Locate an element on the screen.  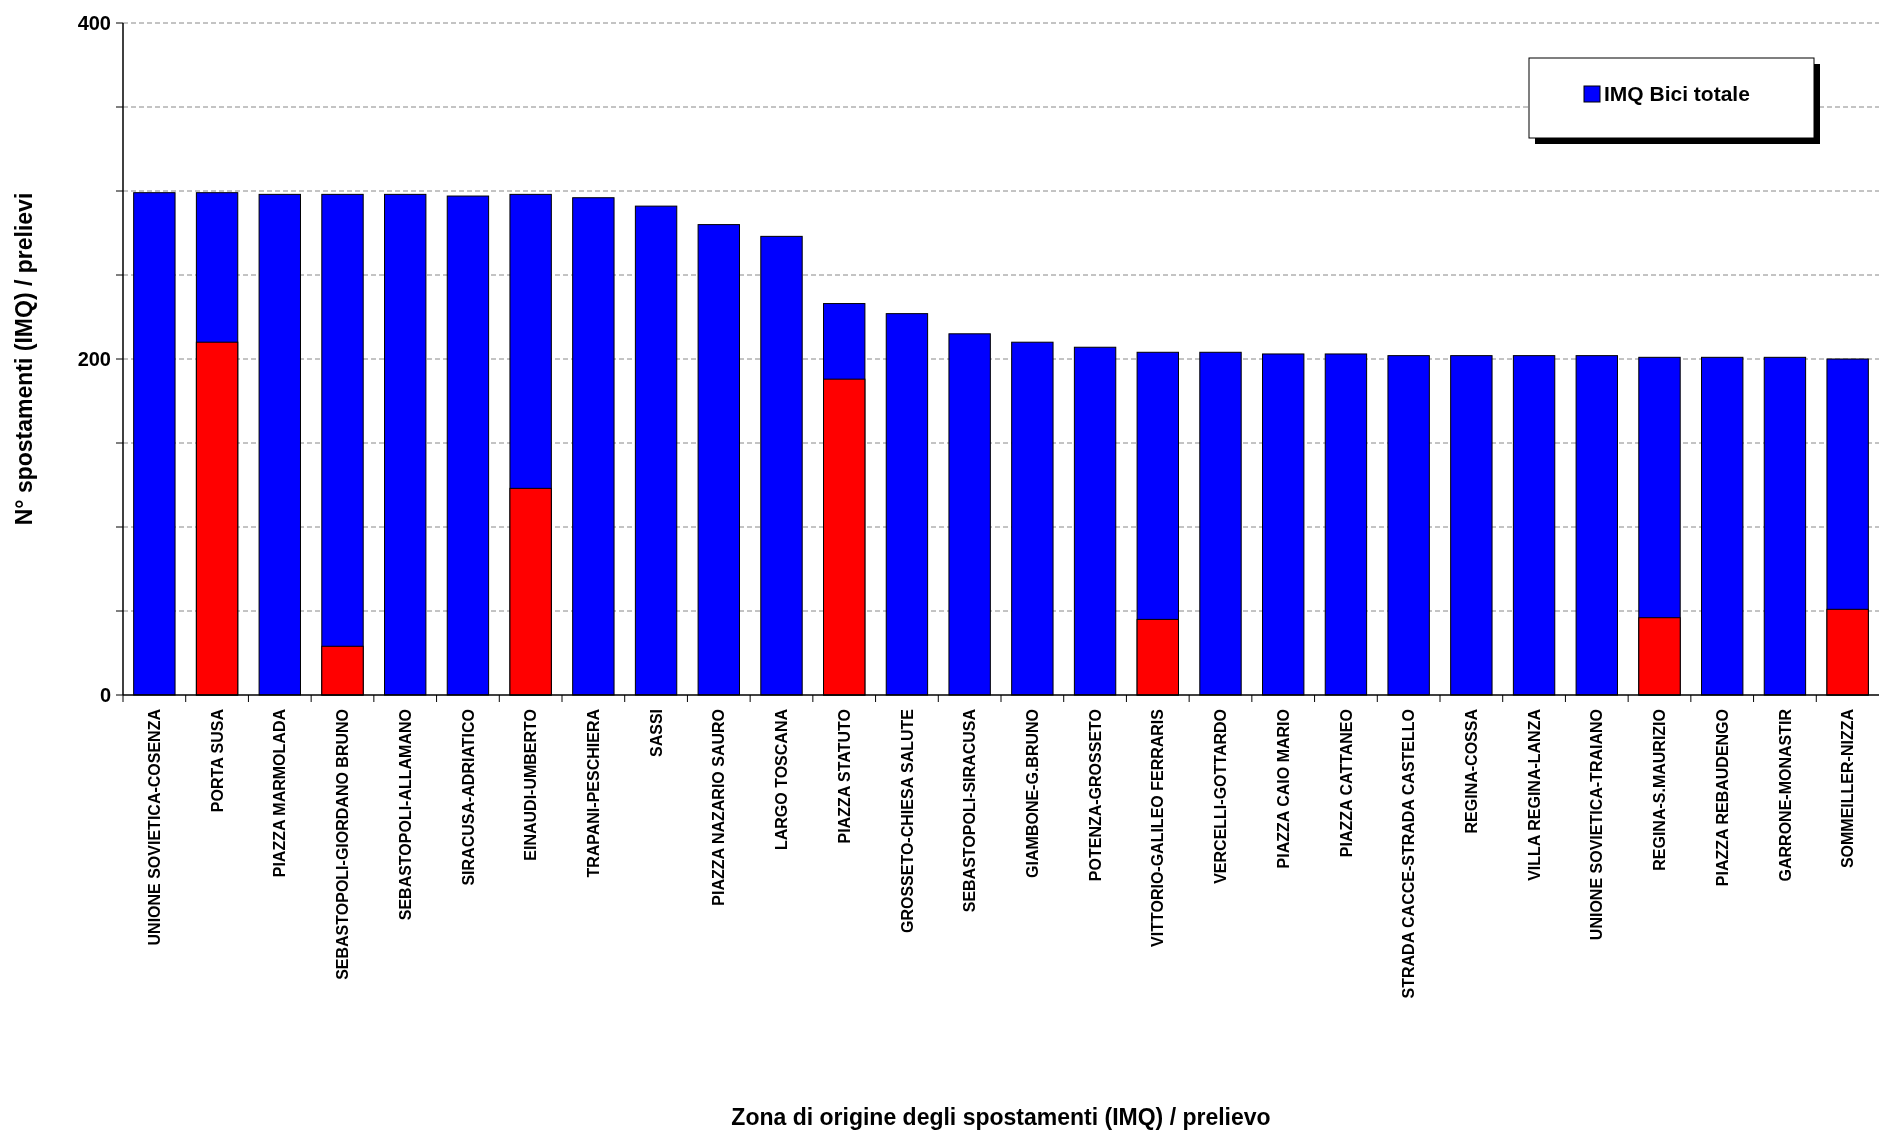
x-tick-label: PIAZZA REBAUDENGO is located at coordinates (1722, 798).